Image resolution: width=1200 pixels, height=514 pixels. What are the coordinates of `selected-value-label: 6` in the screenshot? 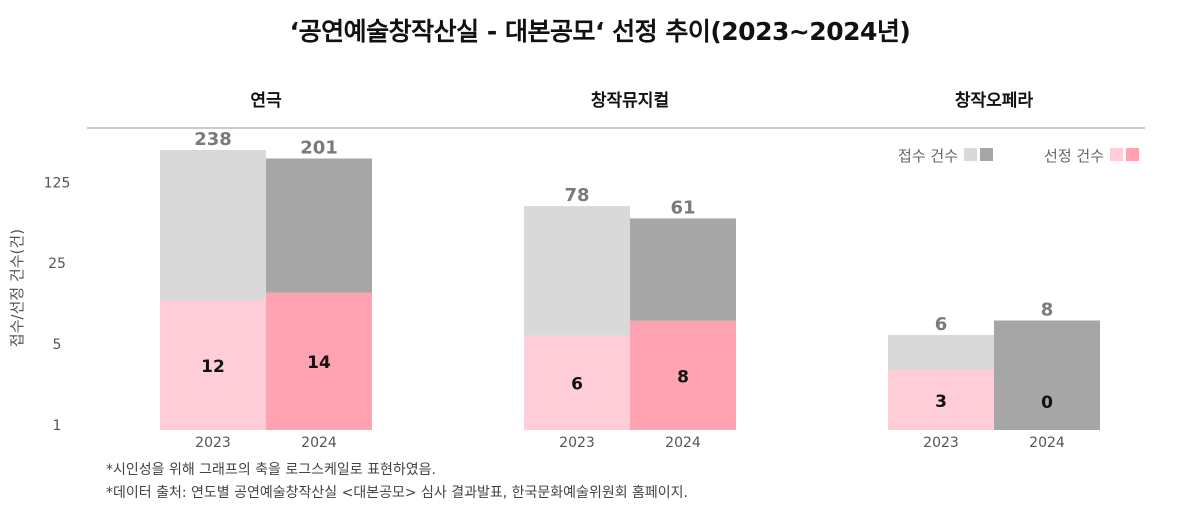 It's located at (577, 384).